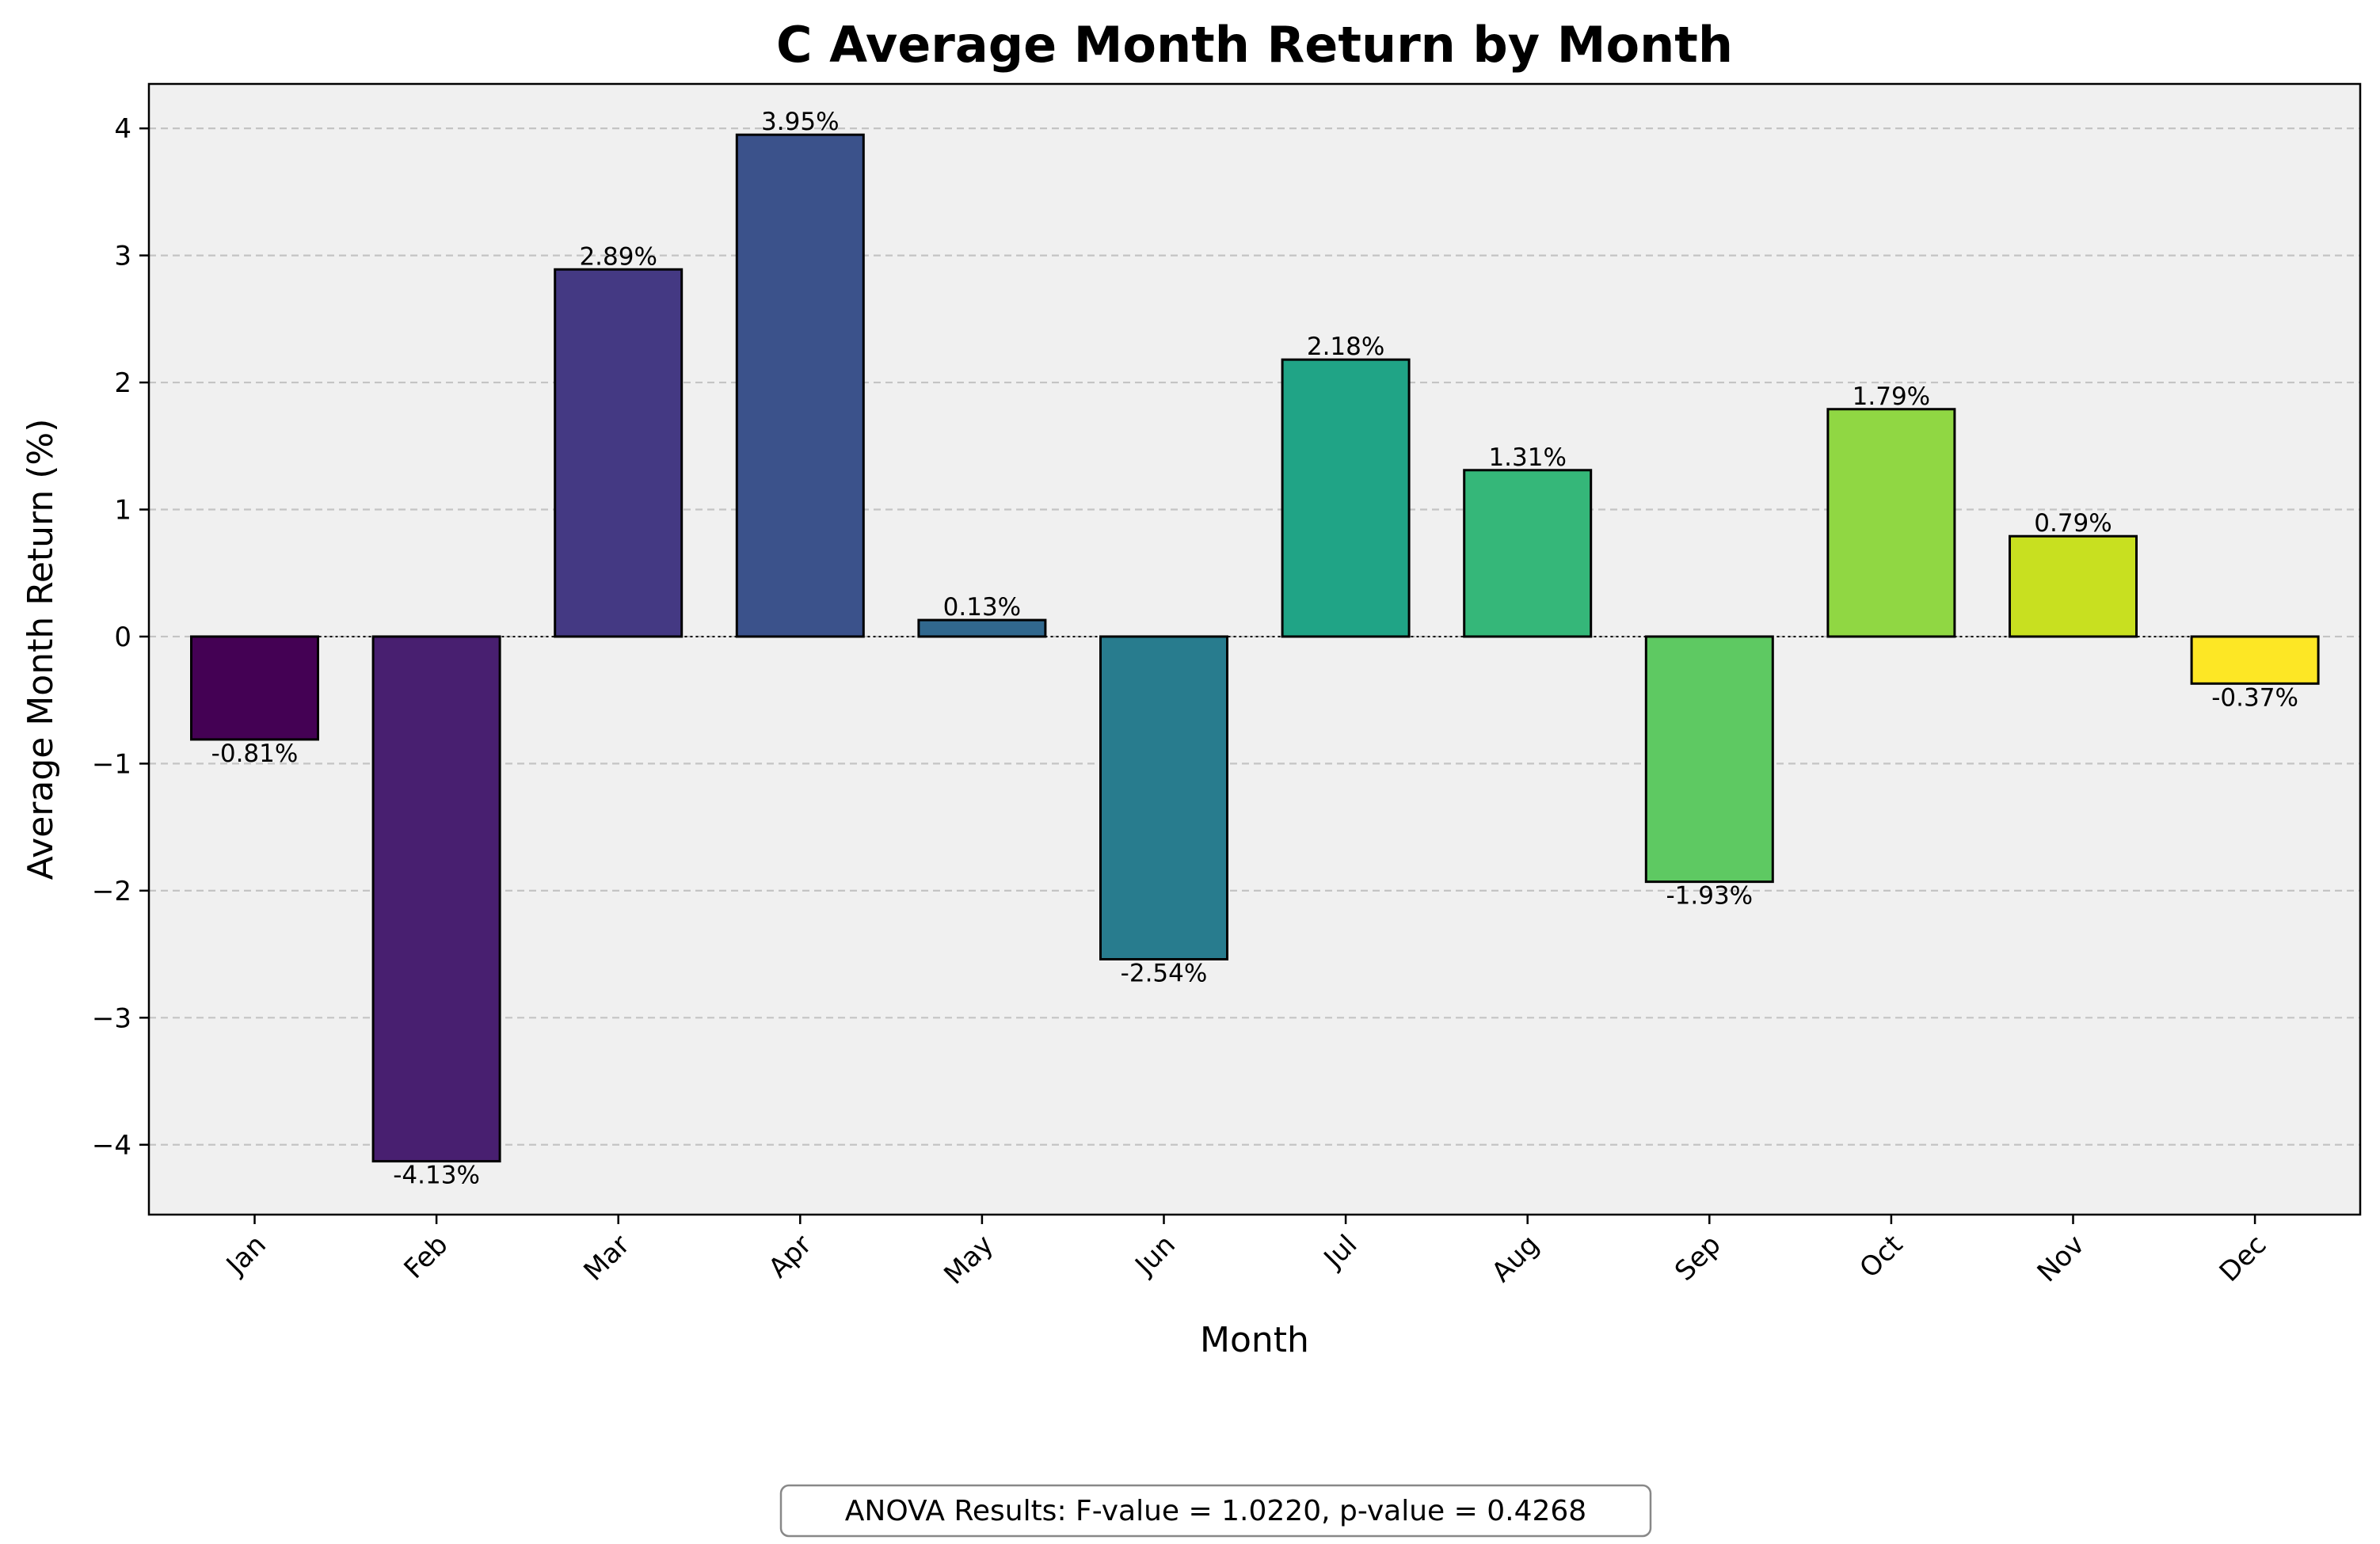  Describe the element at coordinates (1340, 1252) in the screenshot. I see `x-tick-label: Jul` at that location.